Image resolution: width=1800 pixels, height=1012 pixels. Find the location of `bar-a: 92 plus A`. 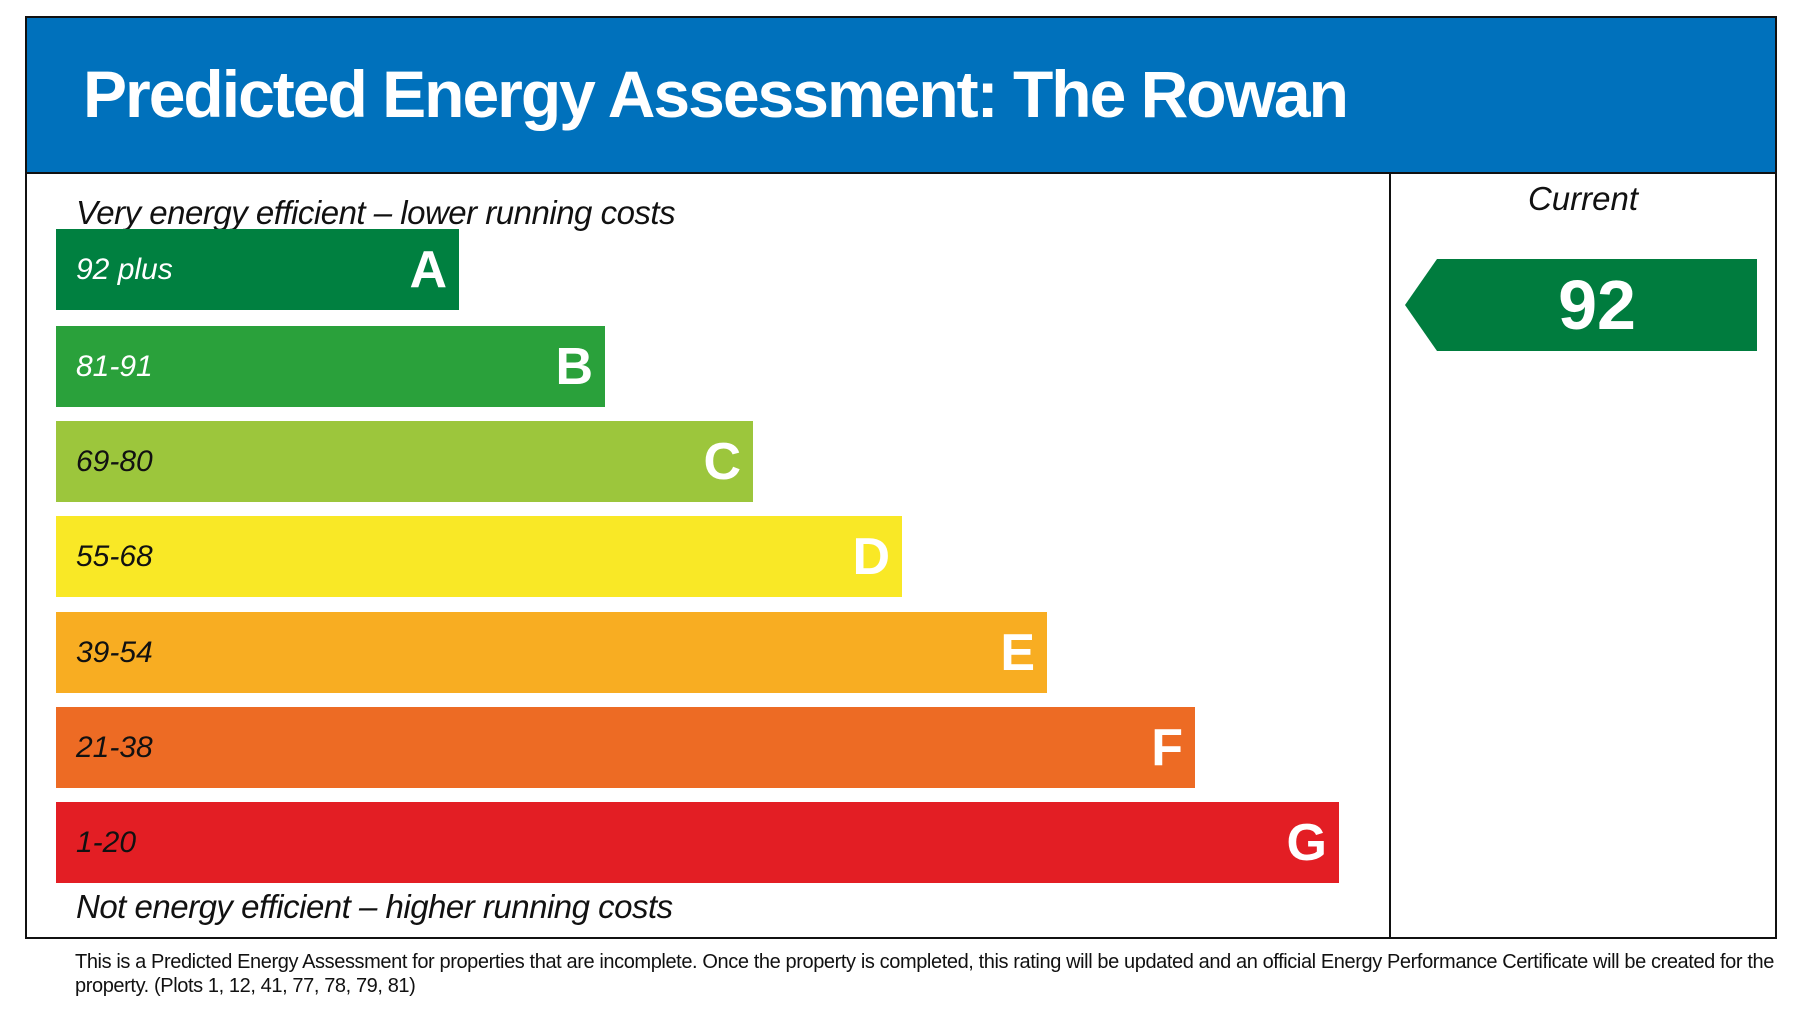

bar-a: 92 plus A is located at coordinates (257, 269).